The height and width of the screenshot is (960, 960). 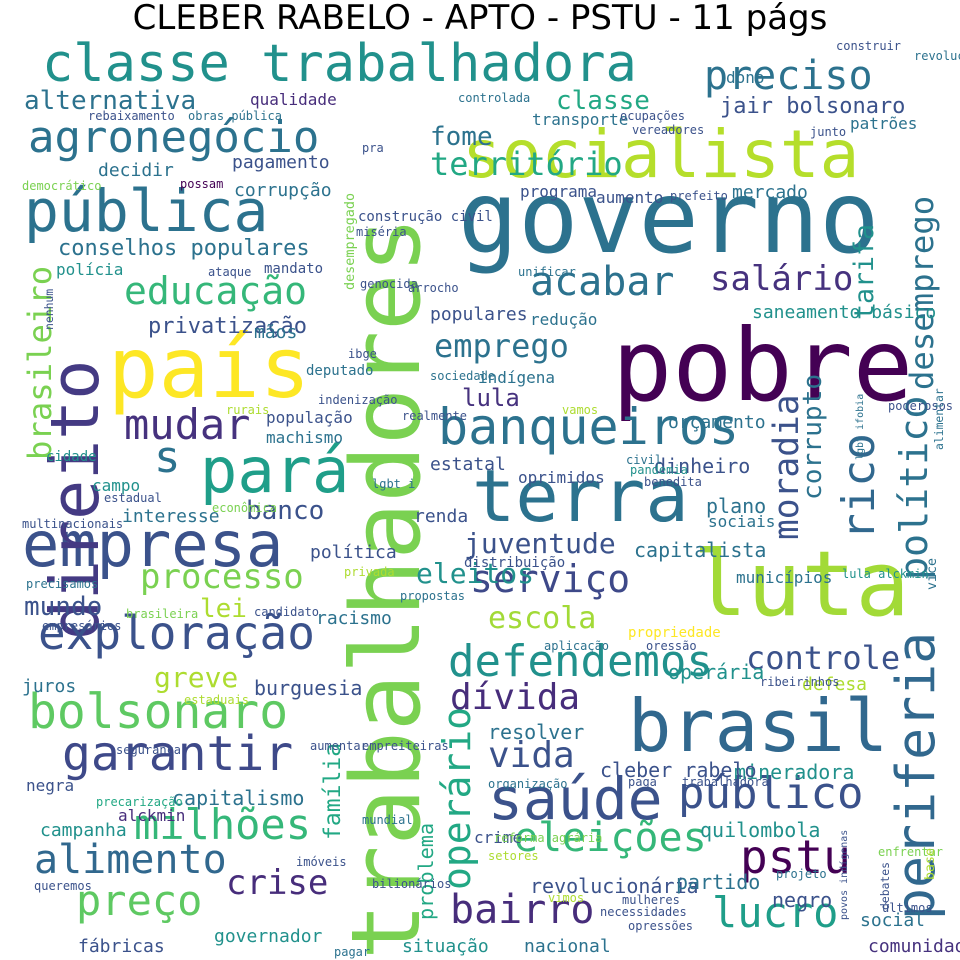 What do you see at coordinates (782, 279) in the screenshot?
I see `word-salário: salário` at bounding box center [782, 279].